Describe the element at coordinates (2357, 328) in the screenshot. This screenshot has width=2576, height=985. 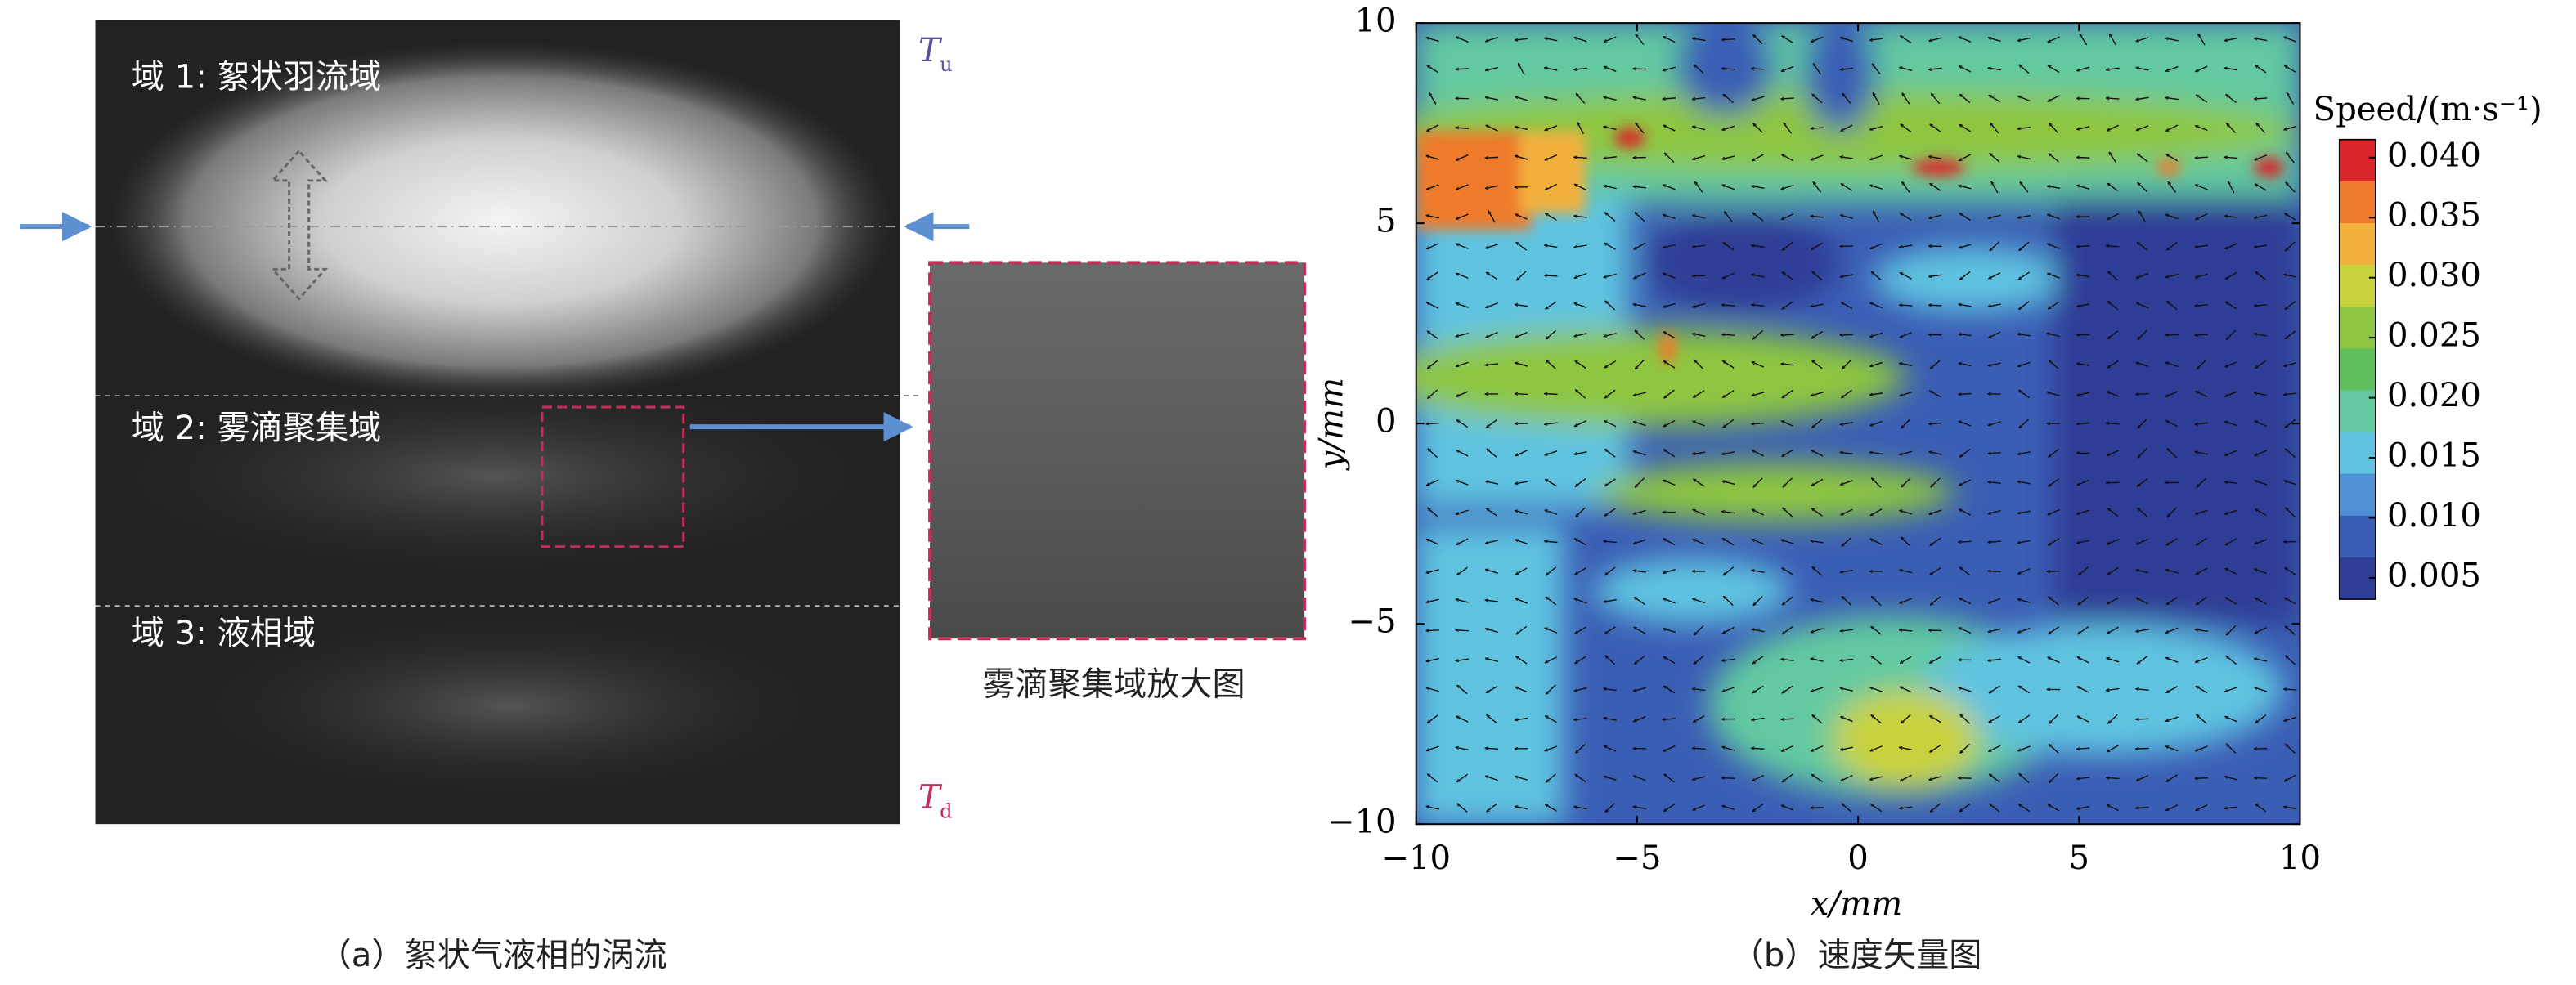
I see `colorbar-band` at that location.